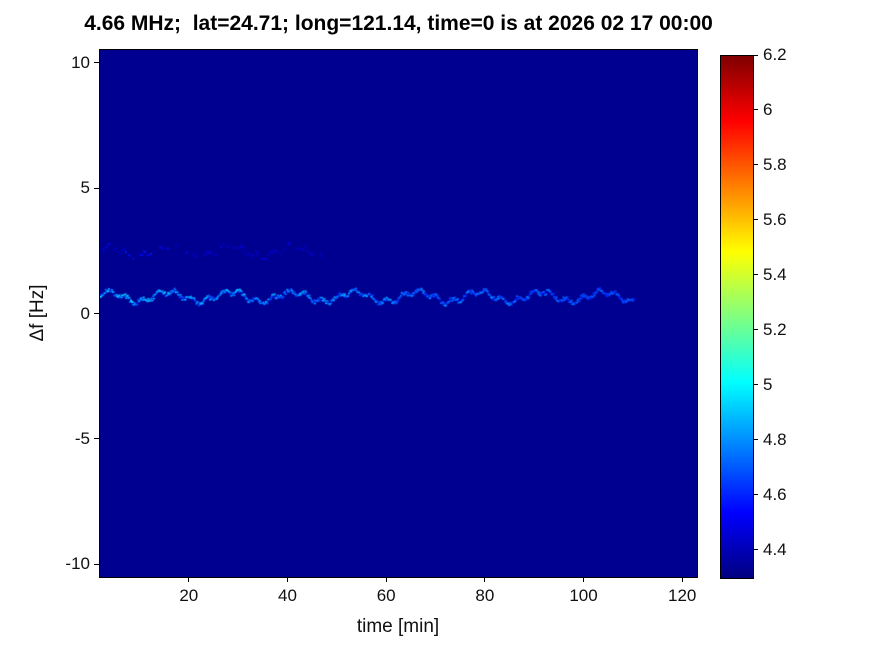 The image size is (875, 656). Describe the element at coordinates (768, 384) in the screenshot. I see `colorbar-tick-label: 5` at that location.